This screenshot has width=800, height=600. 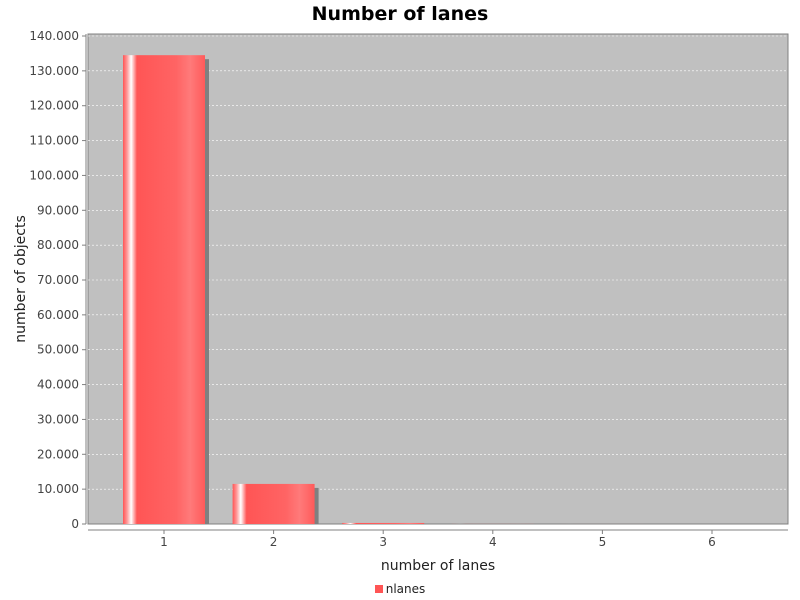 I want to click on y-tick-label: 90.000, so click(x=58, y=210).